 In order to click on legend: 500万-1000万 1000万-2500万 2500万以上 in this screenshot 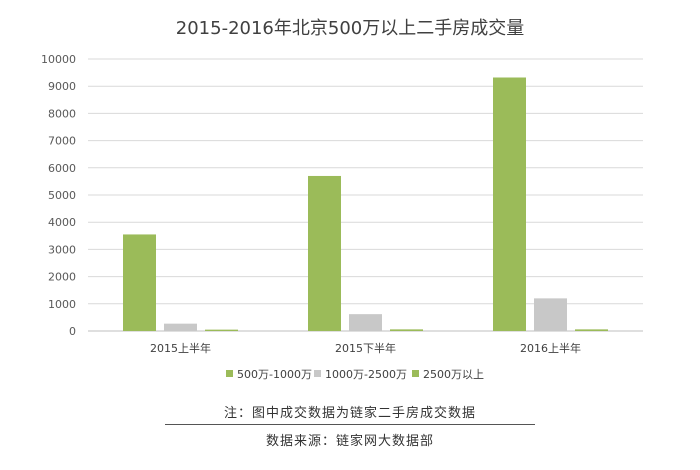, I will do `click(355, 374)`.